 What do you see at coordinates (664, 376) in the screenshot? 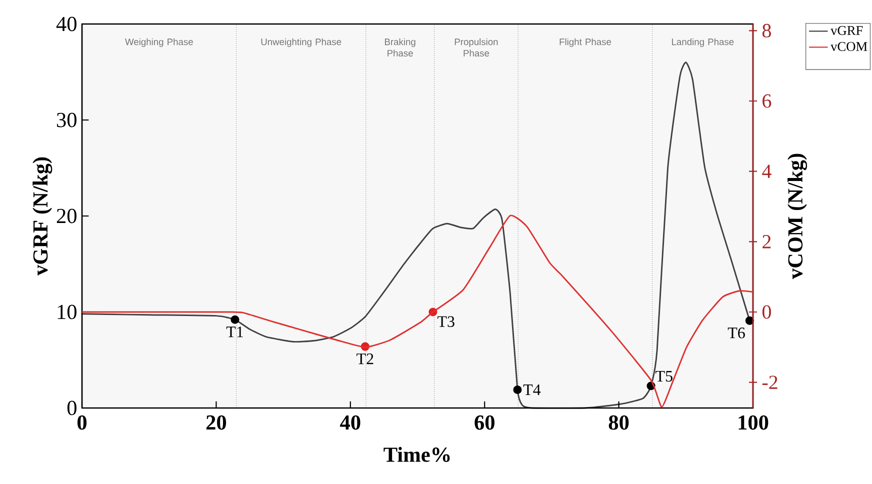
I see `annotation: T5` at bounding box center [664, 376].